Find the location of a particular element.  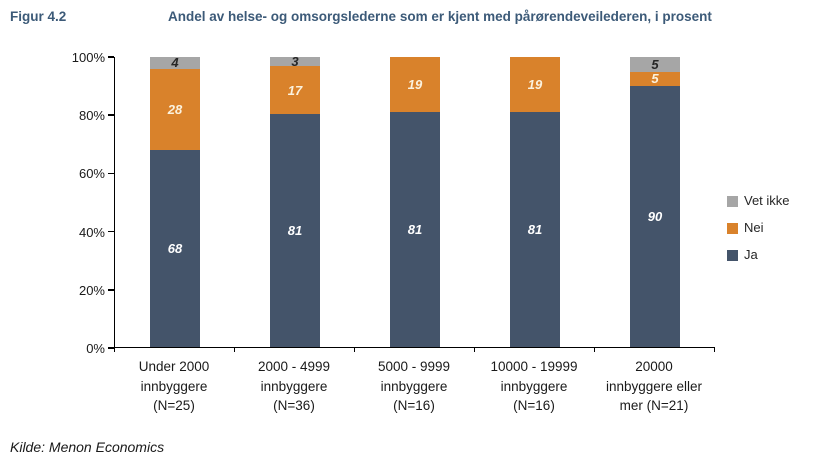

segment-nei: 28 is located at coordinates (175, 109).